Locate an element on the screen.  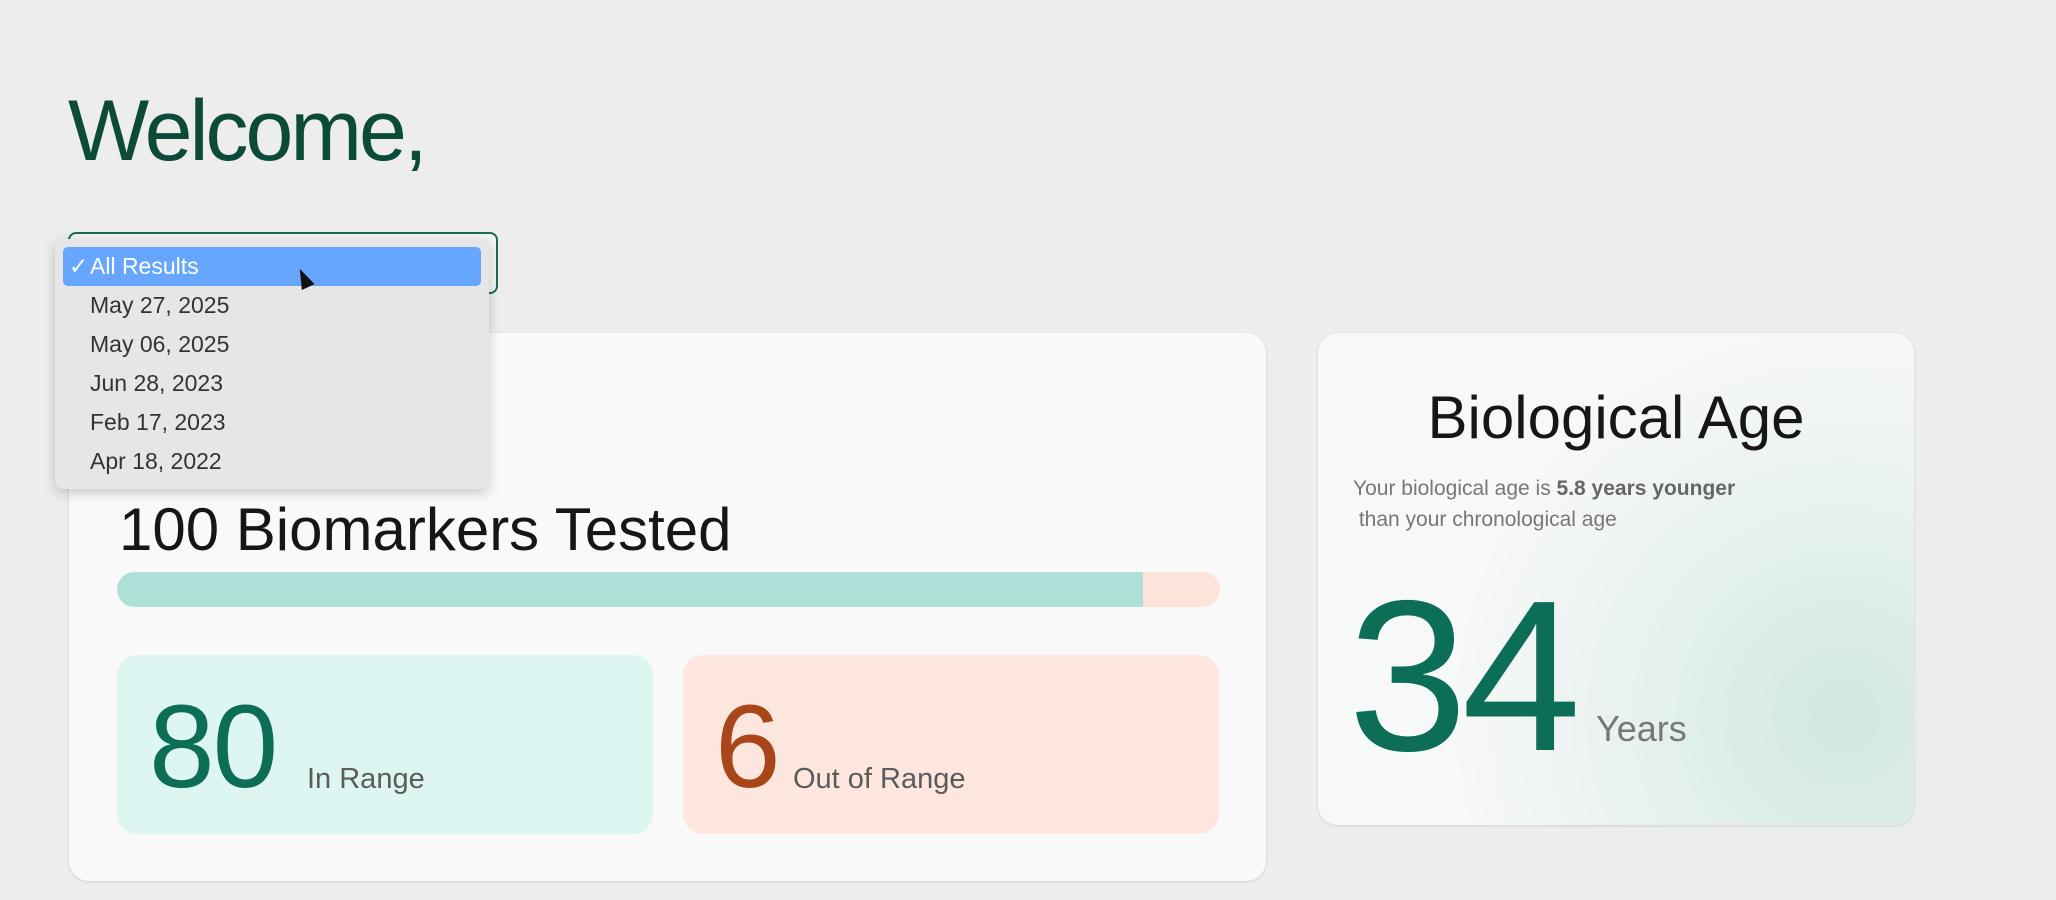
desc-text: Your biological age is is located at coordinates (1455, 488).